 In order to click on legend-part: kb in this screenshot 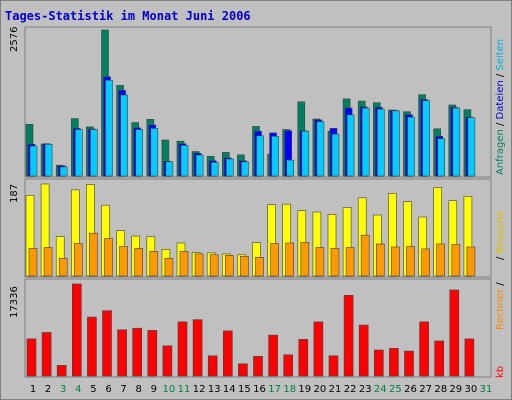, I will do `click(500, 372)`.